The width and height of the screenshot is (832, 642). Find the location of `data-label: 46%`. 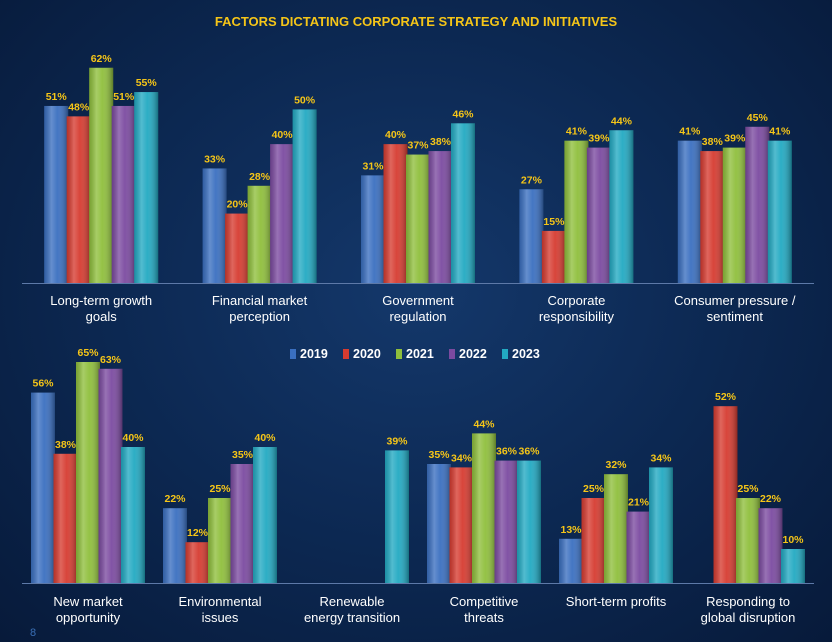

data-label: 46% is located at coordinates (463, 114).